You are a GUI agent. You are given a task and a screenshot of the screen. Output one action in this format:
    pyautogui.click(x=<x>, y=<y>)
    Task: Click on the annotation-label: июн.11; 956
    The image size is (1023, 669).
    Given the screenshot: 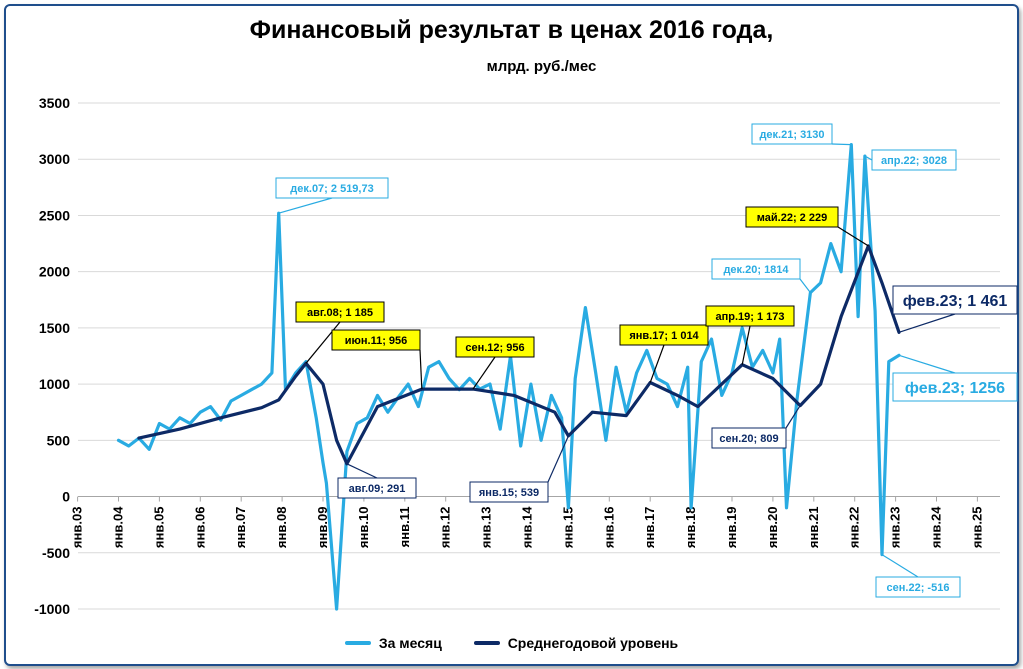 What is the action you would take?
    pyautogui.click(x=376, y=341)
    